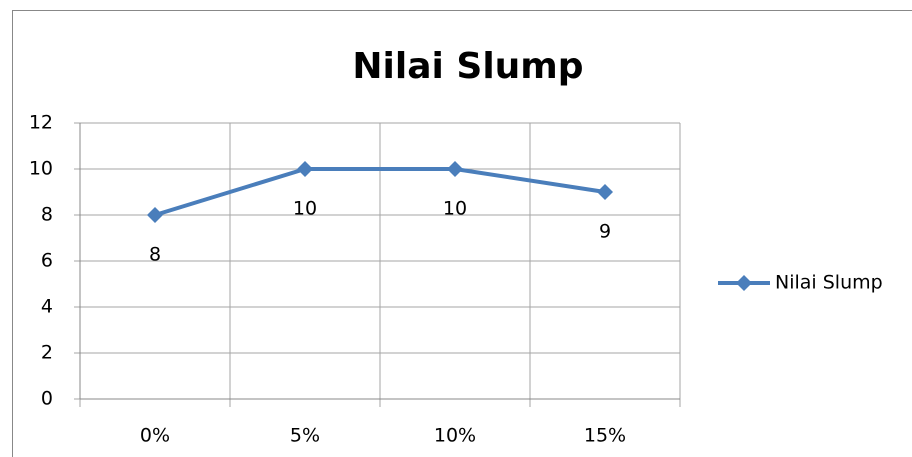 The image size is (912, 457). What do you see at coordinates (47, 261) in the screenshot?
I see `y-tick-label: 6` at bounding box center [47, 261].